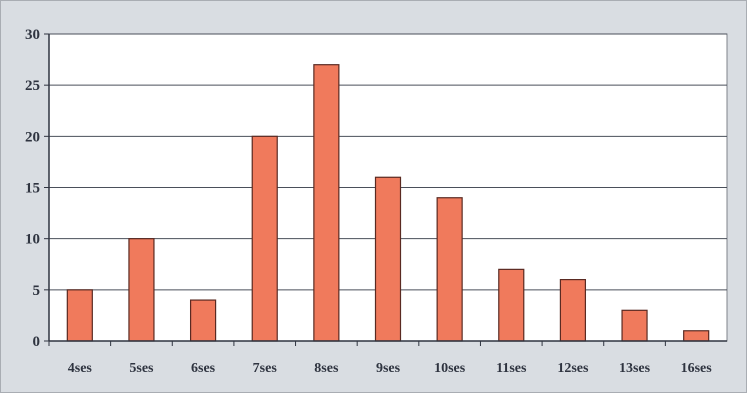 The height and width of the screenshot is (393, 747). What do you see at coordinates (635, 368) in the screenshot?
I see `x-tick-label: 13ses` at bounding box center [635, 368].